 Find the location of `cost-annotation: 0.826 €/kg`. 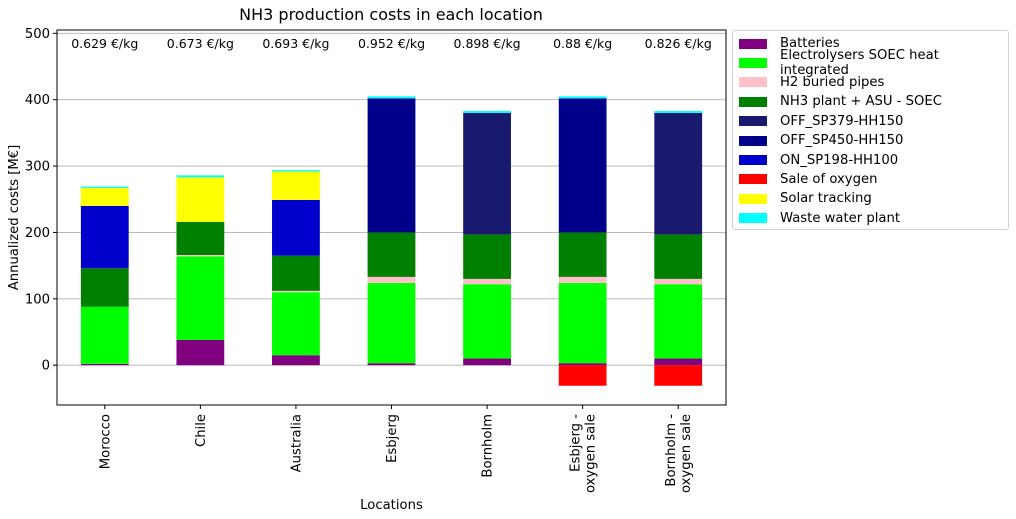

cost-annotation: 0.826 €/kg is located at coordinates (678, 43).